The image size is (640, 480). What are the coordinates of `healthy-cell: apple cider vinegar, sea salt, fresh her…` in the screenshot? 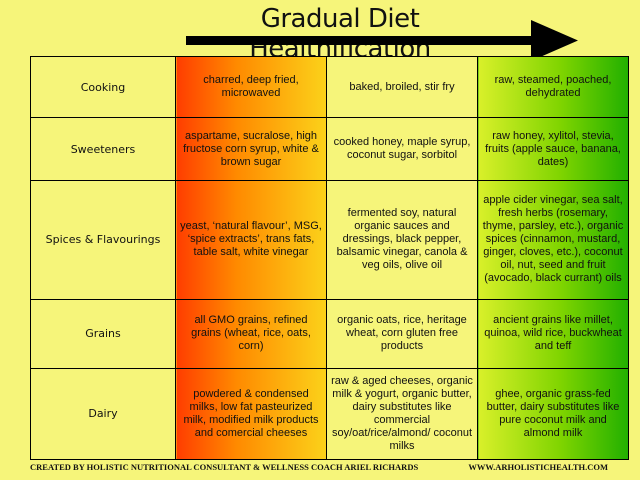 It's located at (553, 240).